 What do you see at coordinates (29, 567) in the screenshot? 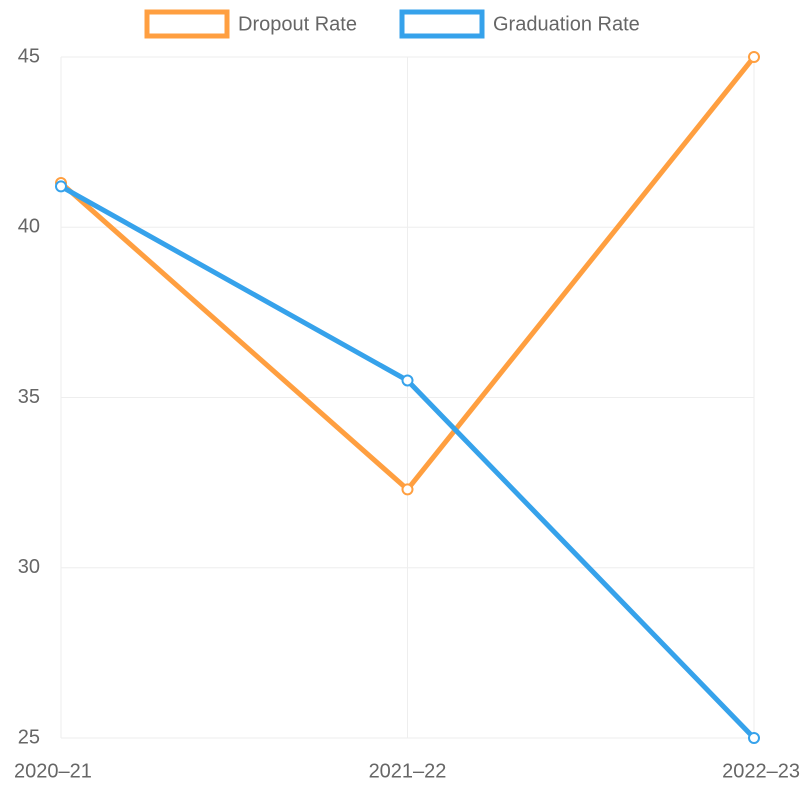
I see `y-tick-label: 30` at bounding box center [29, 567].